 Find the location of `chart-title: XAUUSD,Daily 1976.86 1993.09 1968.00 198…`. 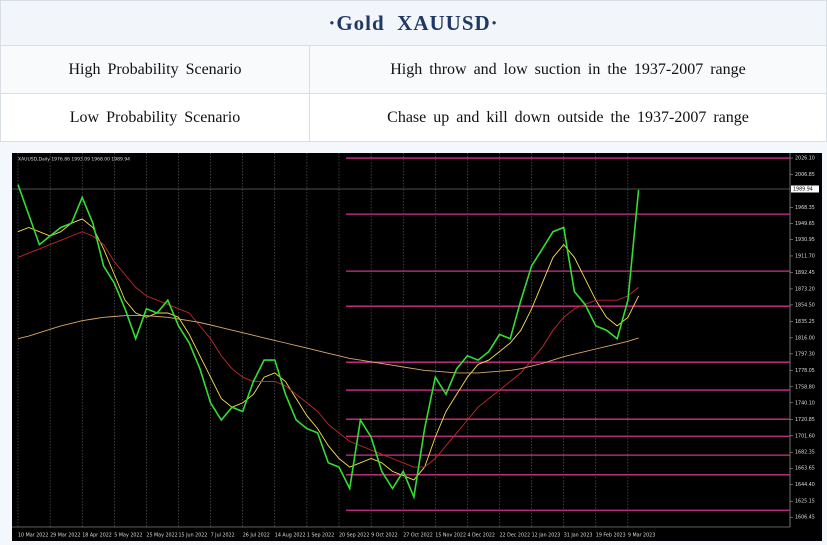

chart-title: XAUUSD,Daily 1976.86 1993.09 1968.00 198… is located at coordinates (74, 160).